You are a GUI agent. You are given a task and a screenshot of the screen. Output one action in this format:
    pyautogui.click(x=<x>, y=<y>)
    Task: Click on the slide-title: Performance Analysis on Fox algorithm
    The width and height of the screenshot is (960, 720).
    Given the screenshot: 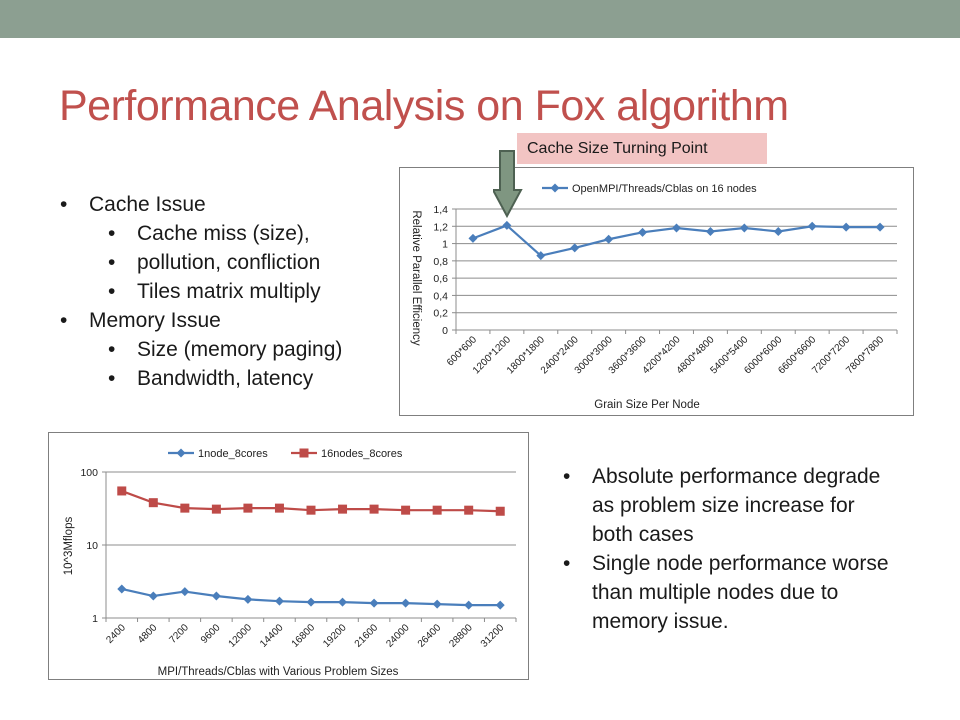 What is the action you would take?
    pyautogui.click(x=424, y=106)
    